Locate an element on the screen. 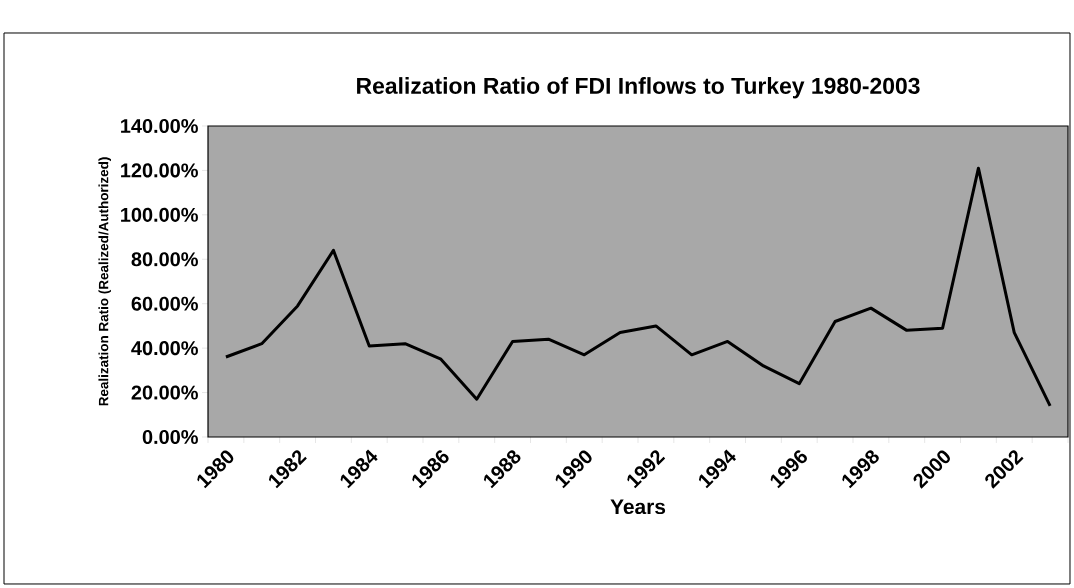 The height and width of the screenshot is (588, 1074). y-tick-label: 40.00% is located at coordinates (164, 348).